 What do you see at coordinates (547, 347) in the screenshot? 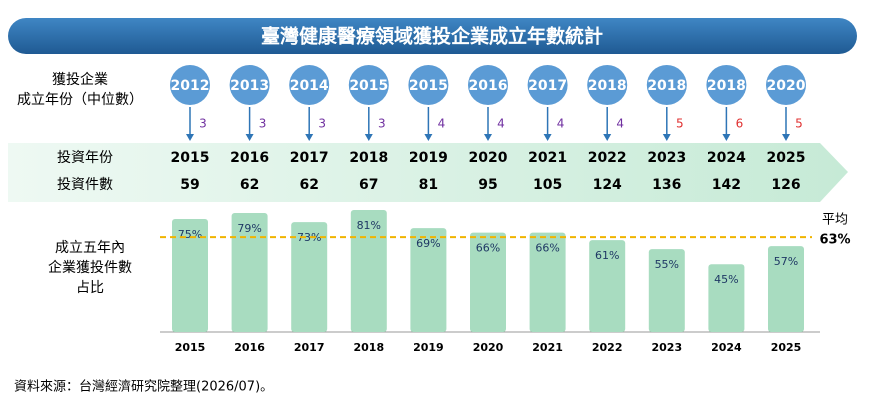
I see `x-tick-label: 2021` at bounding box center [547, 347].